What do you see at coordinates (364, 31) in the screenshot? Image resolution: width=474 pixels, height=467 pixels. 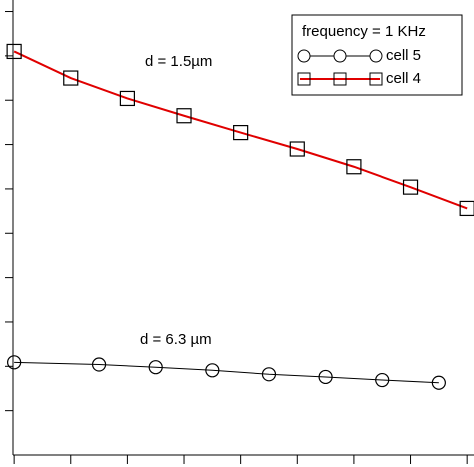 I see `legend-title: frequency = 1 KHz` at bounding box center [364, 31].